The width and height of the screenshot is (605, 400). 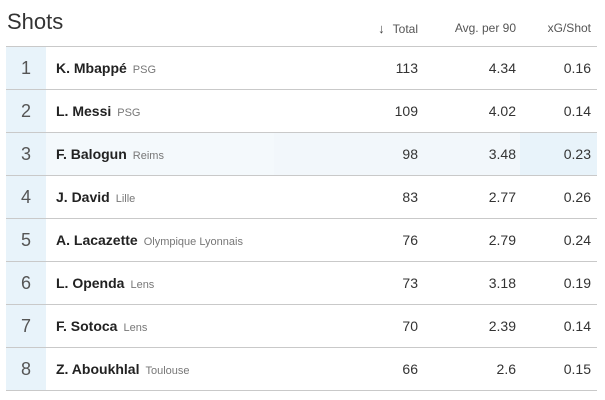 What do you see at coordinates (410, 283) in the screenshot?
I see `total-shots-cell: 73` at bounding box center [410, 283].